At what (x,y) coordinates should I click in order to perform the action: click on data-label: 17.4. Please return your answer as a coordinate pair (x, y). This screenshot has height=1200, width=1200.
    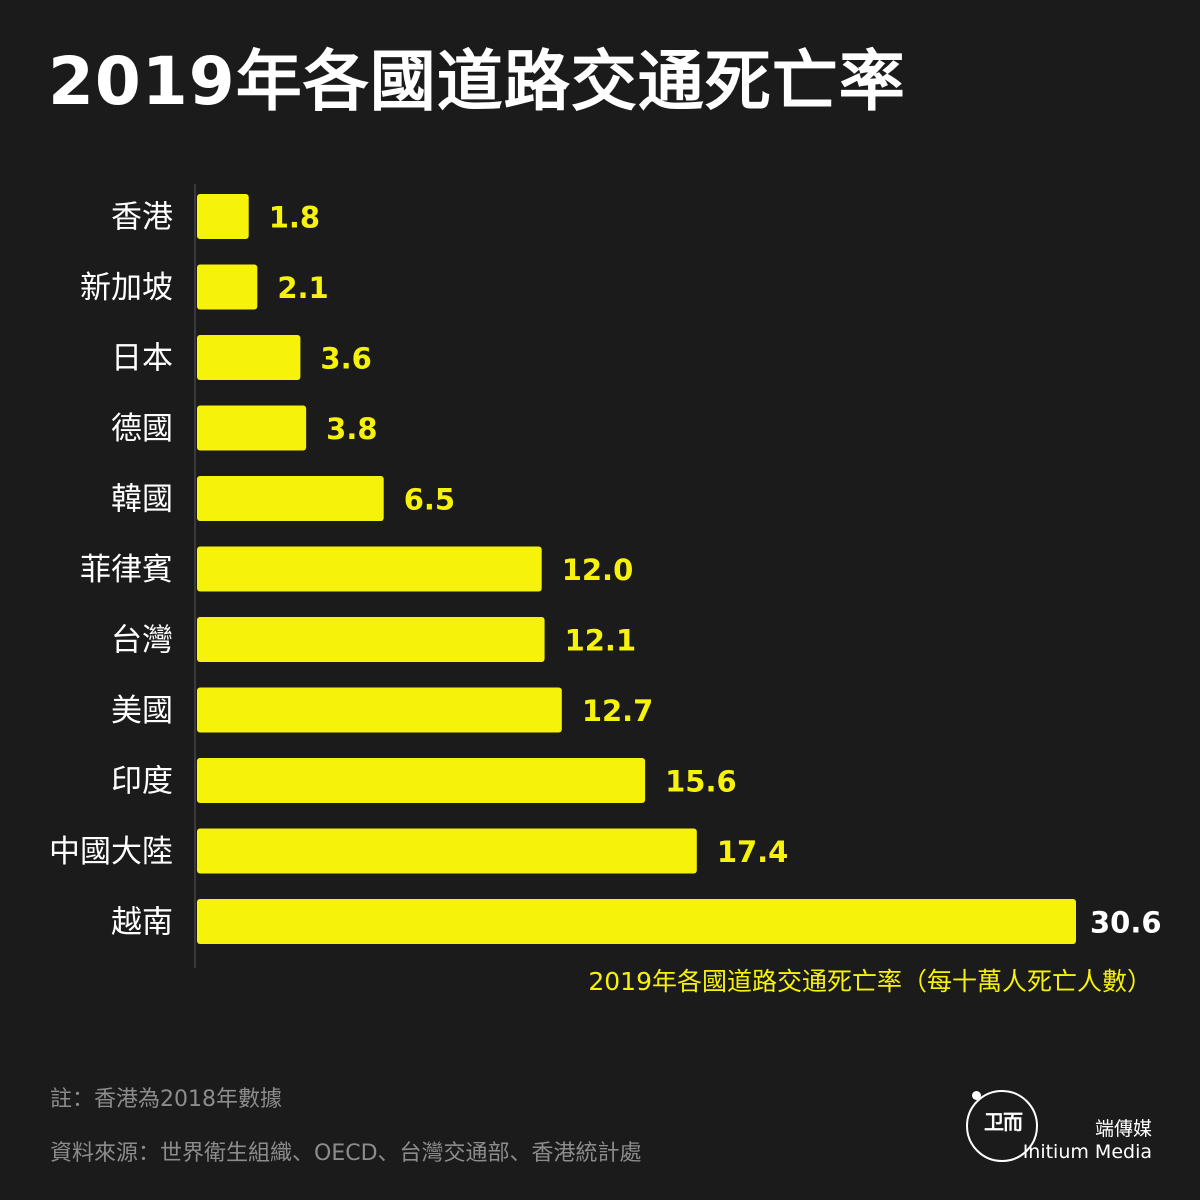
    Looking at the image, I should click on (753, 852).